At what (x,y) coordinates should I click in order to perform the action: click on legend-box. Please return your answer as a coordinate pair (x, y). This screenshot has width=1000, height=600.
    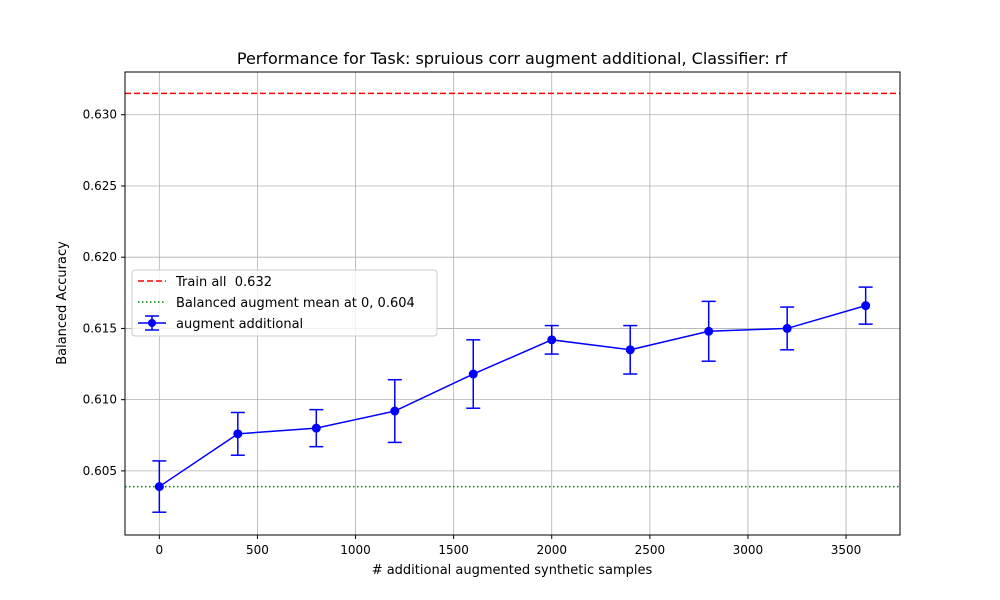
    Looking at the image, I should click on (284, 303).